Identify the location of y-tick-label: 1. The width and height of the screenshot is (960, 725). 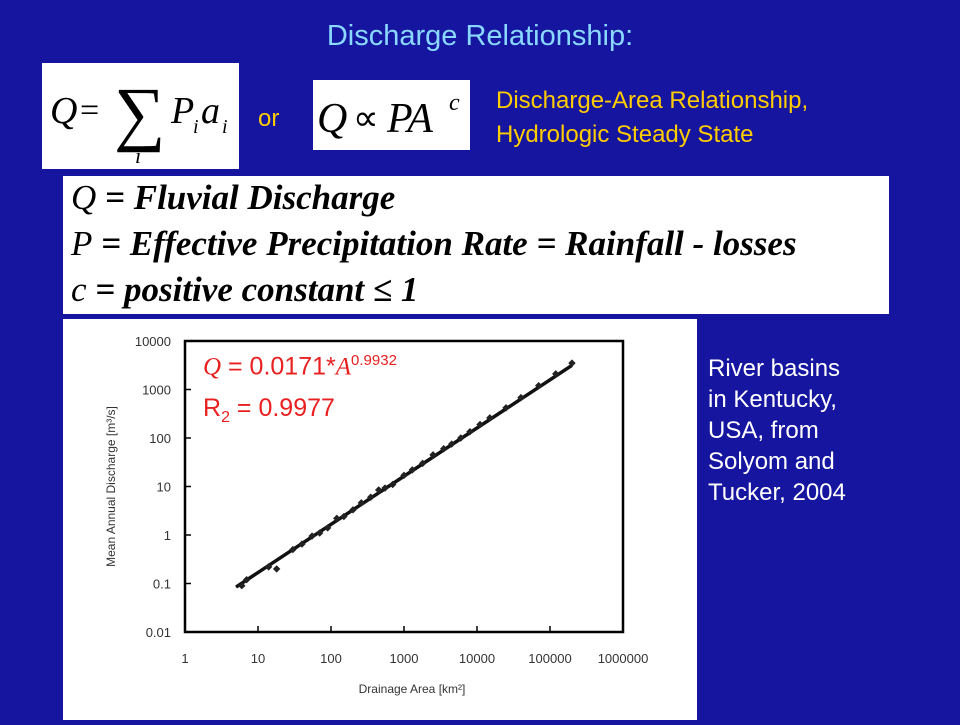
(167, 535).